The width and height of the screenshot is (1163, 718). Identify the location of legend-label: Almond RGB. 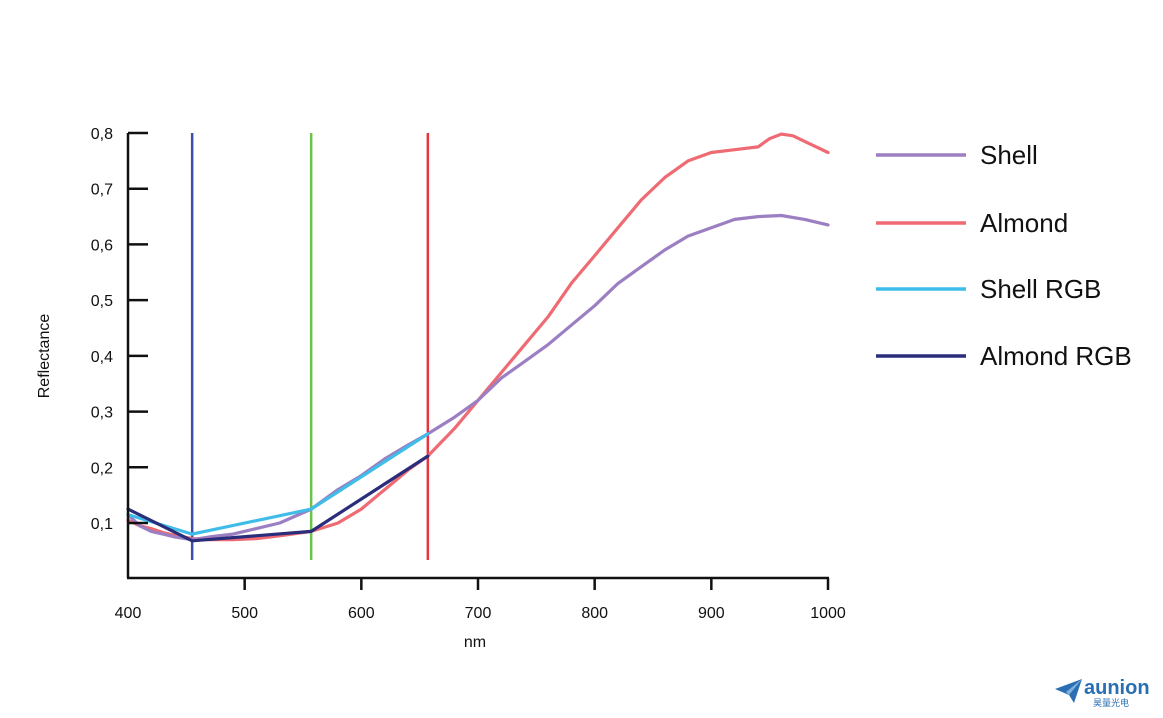
(1056, 356).